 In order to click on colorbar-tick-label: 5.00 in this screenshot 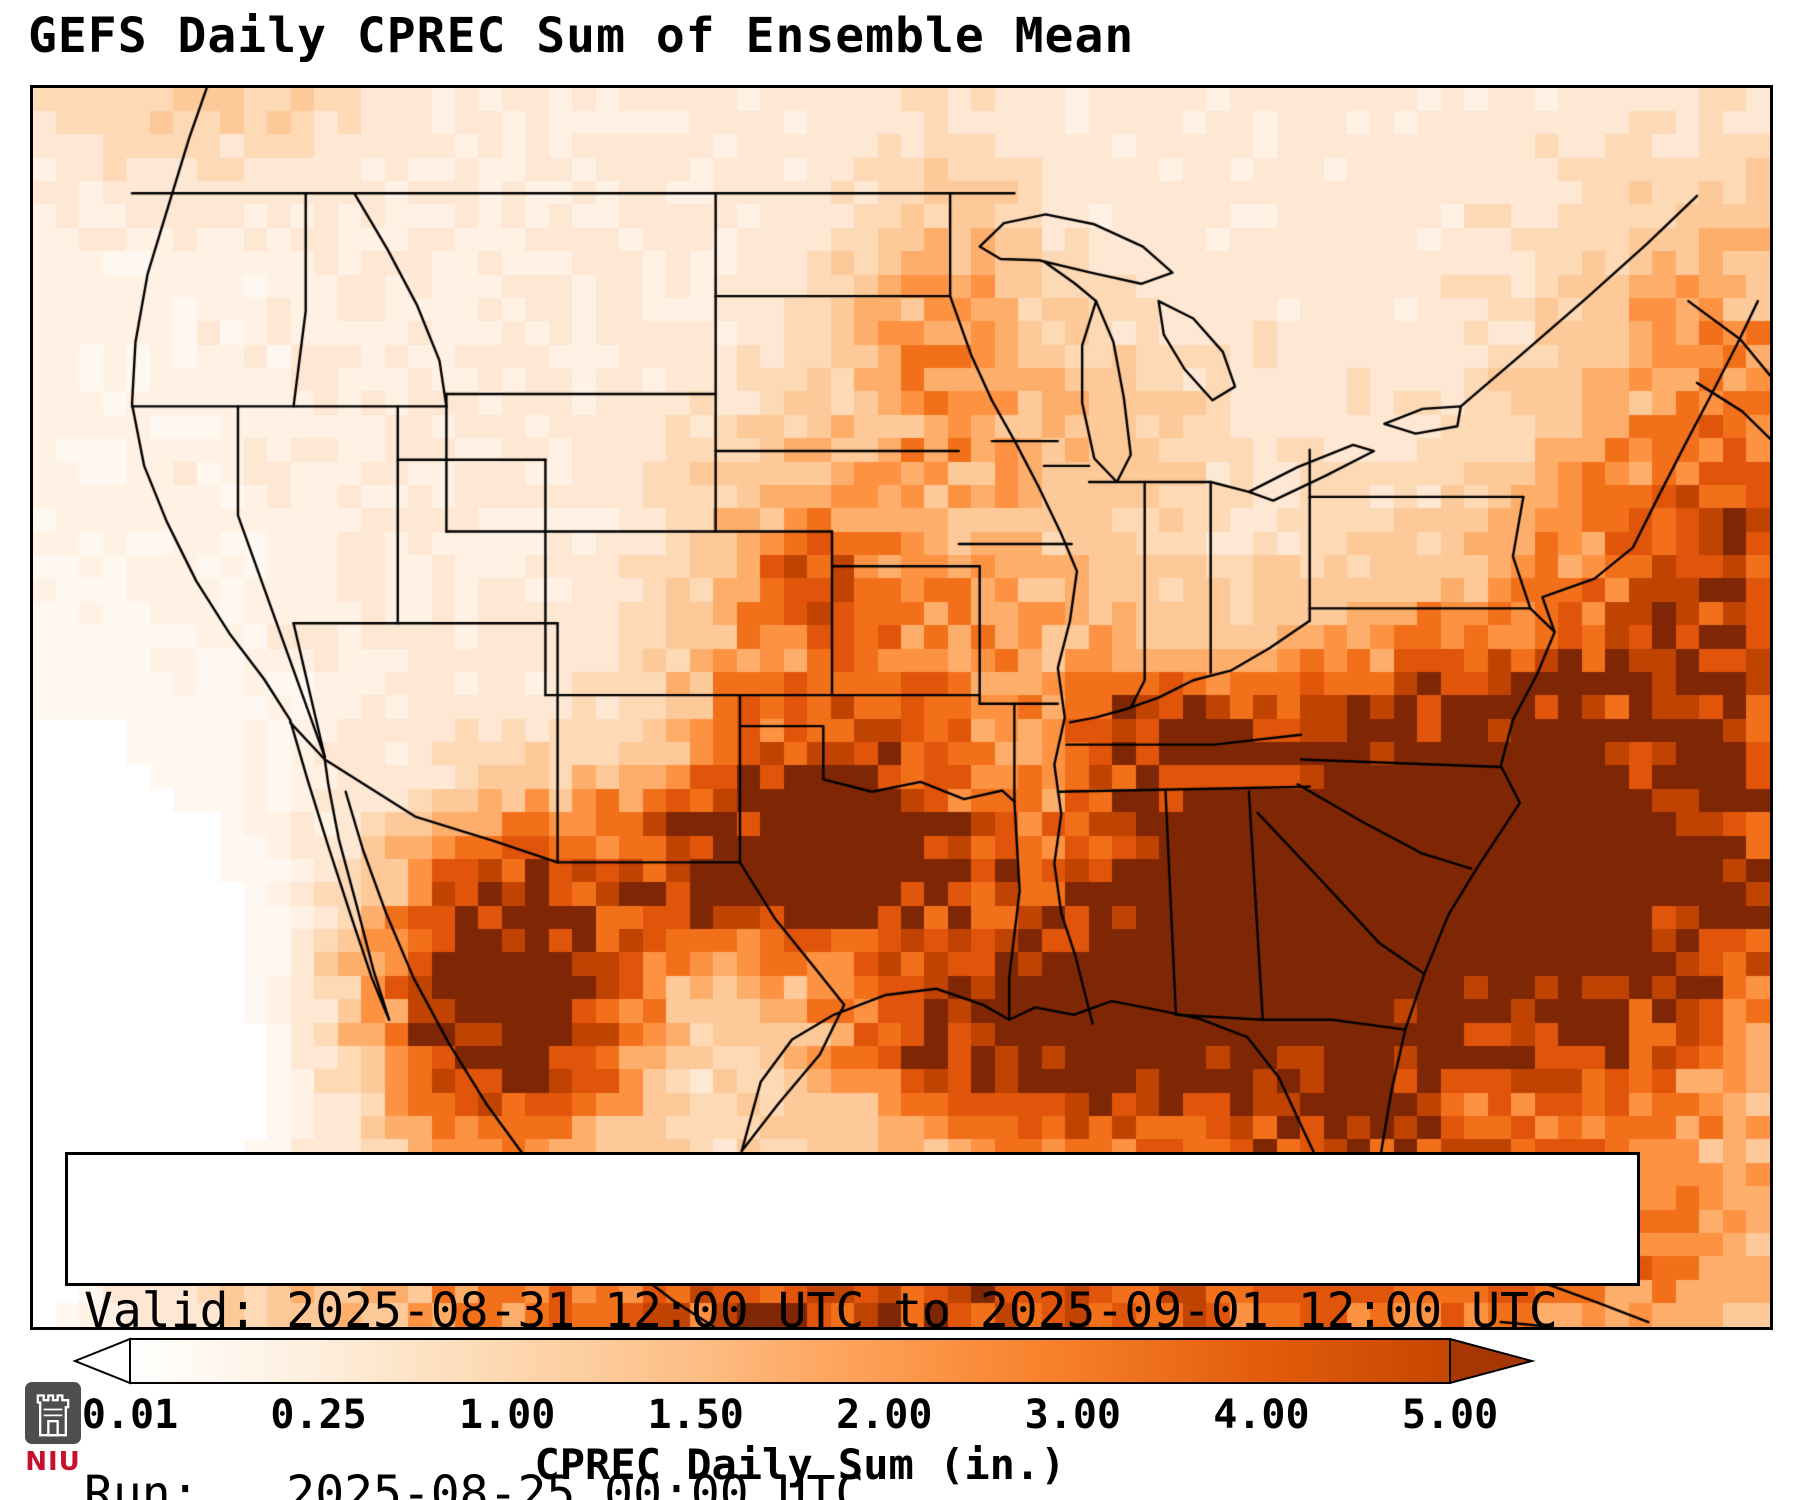, I will do `click(1450, 1415)`.